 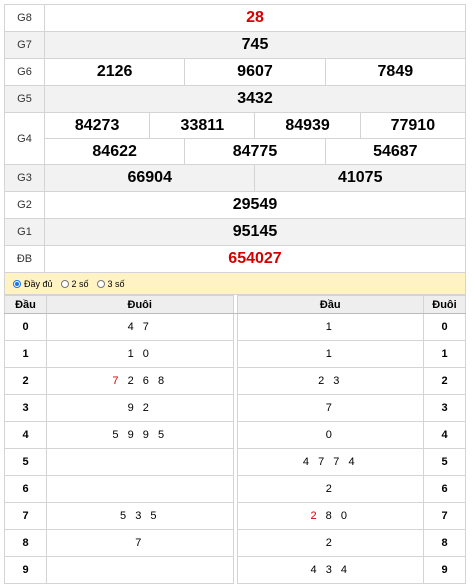 I want to click on dau-values: 7, so click(x=140, y=543).